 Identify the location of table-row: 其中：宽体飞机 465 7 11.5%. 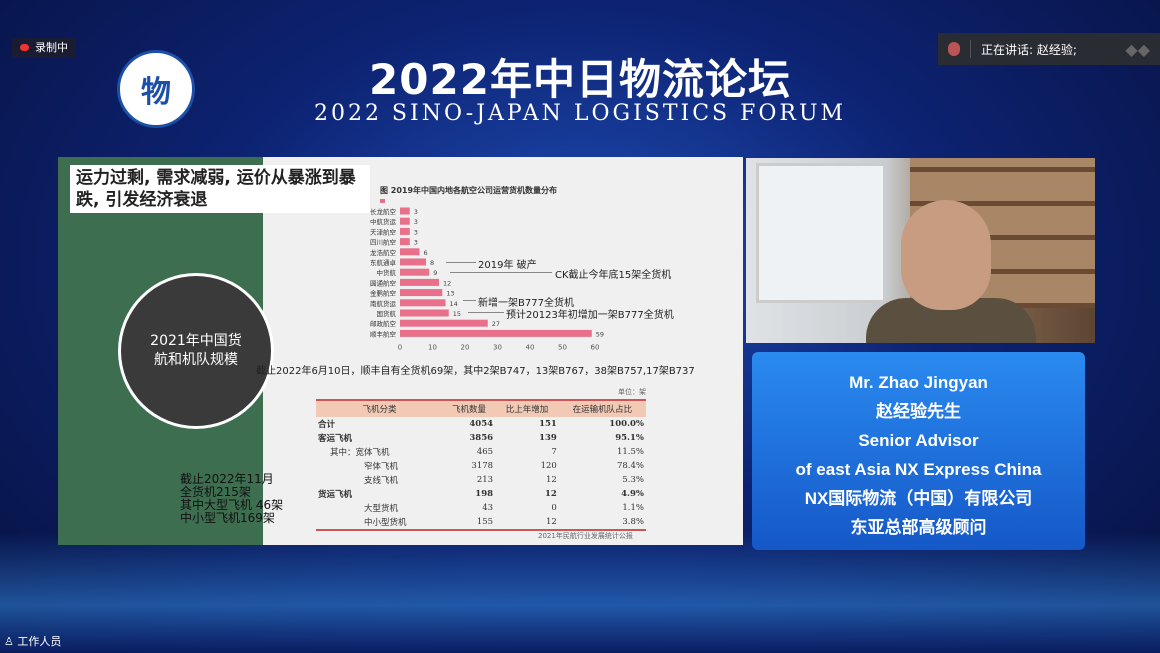
(481, 452).